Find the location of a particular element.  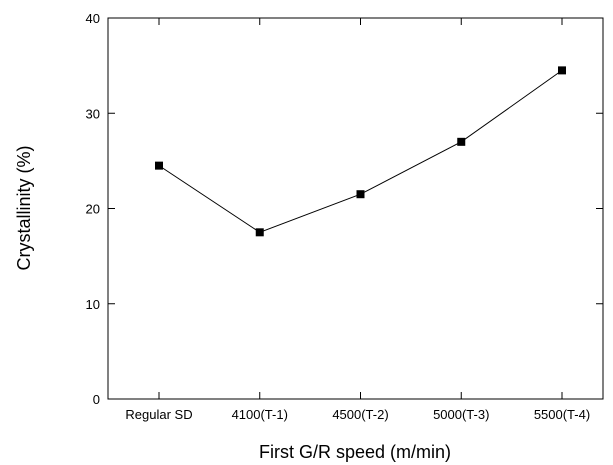

y-tick-label: 40 is located at coordinates (93, 18).